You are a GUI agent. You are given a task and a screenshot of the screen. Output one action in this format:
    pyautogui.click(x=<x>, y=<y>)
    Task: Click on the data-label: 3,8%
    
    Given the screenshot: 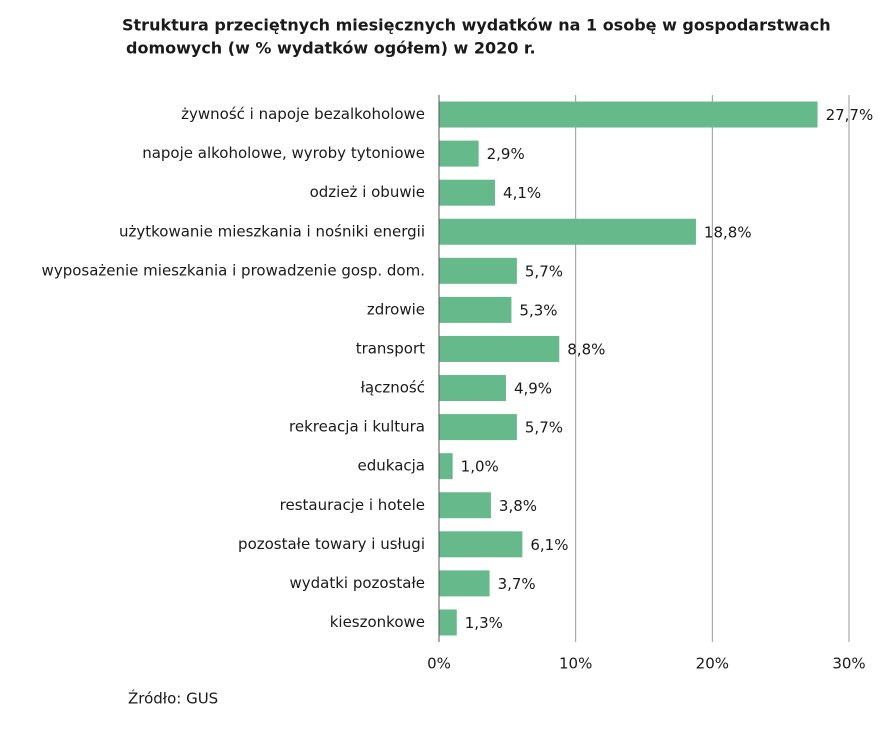 What is the action you would take?
    pyautogui.click(x=518, y=506)
    